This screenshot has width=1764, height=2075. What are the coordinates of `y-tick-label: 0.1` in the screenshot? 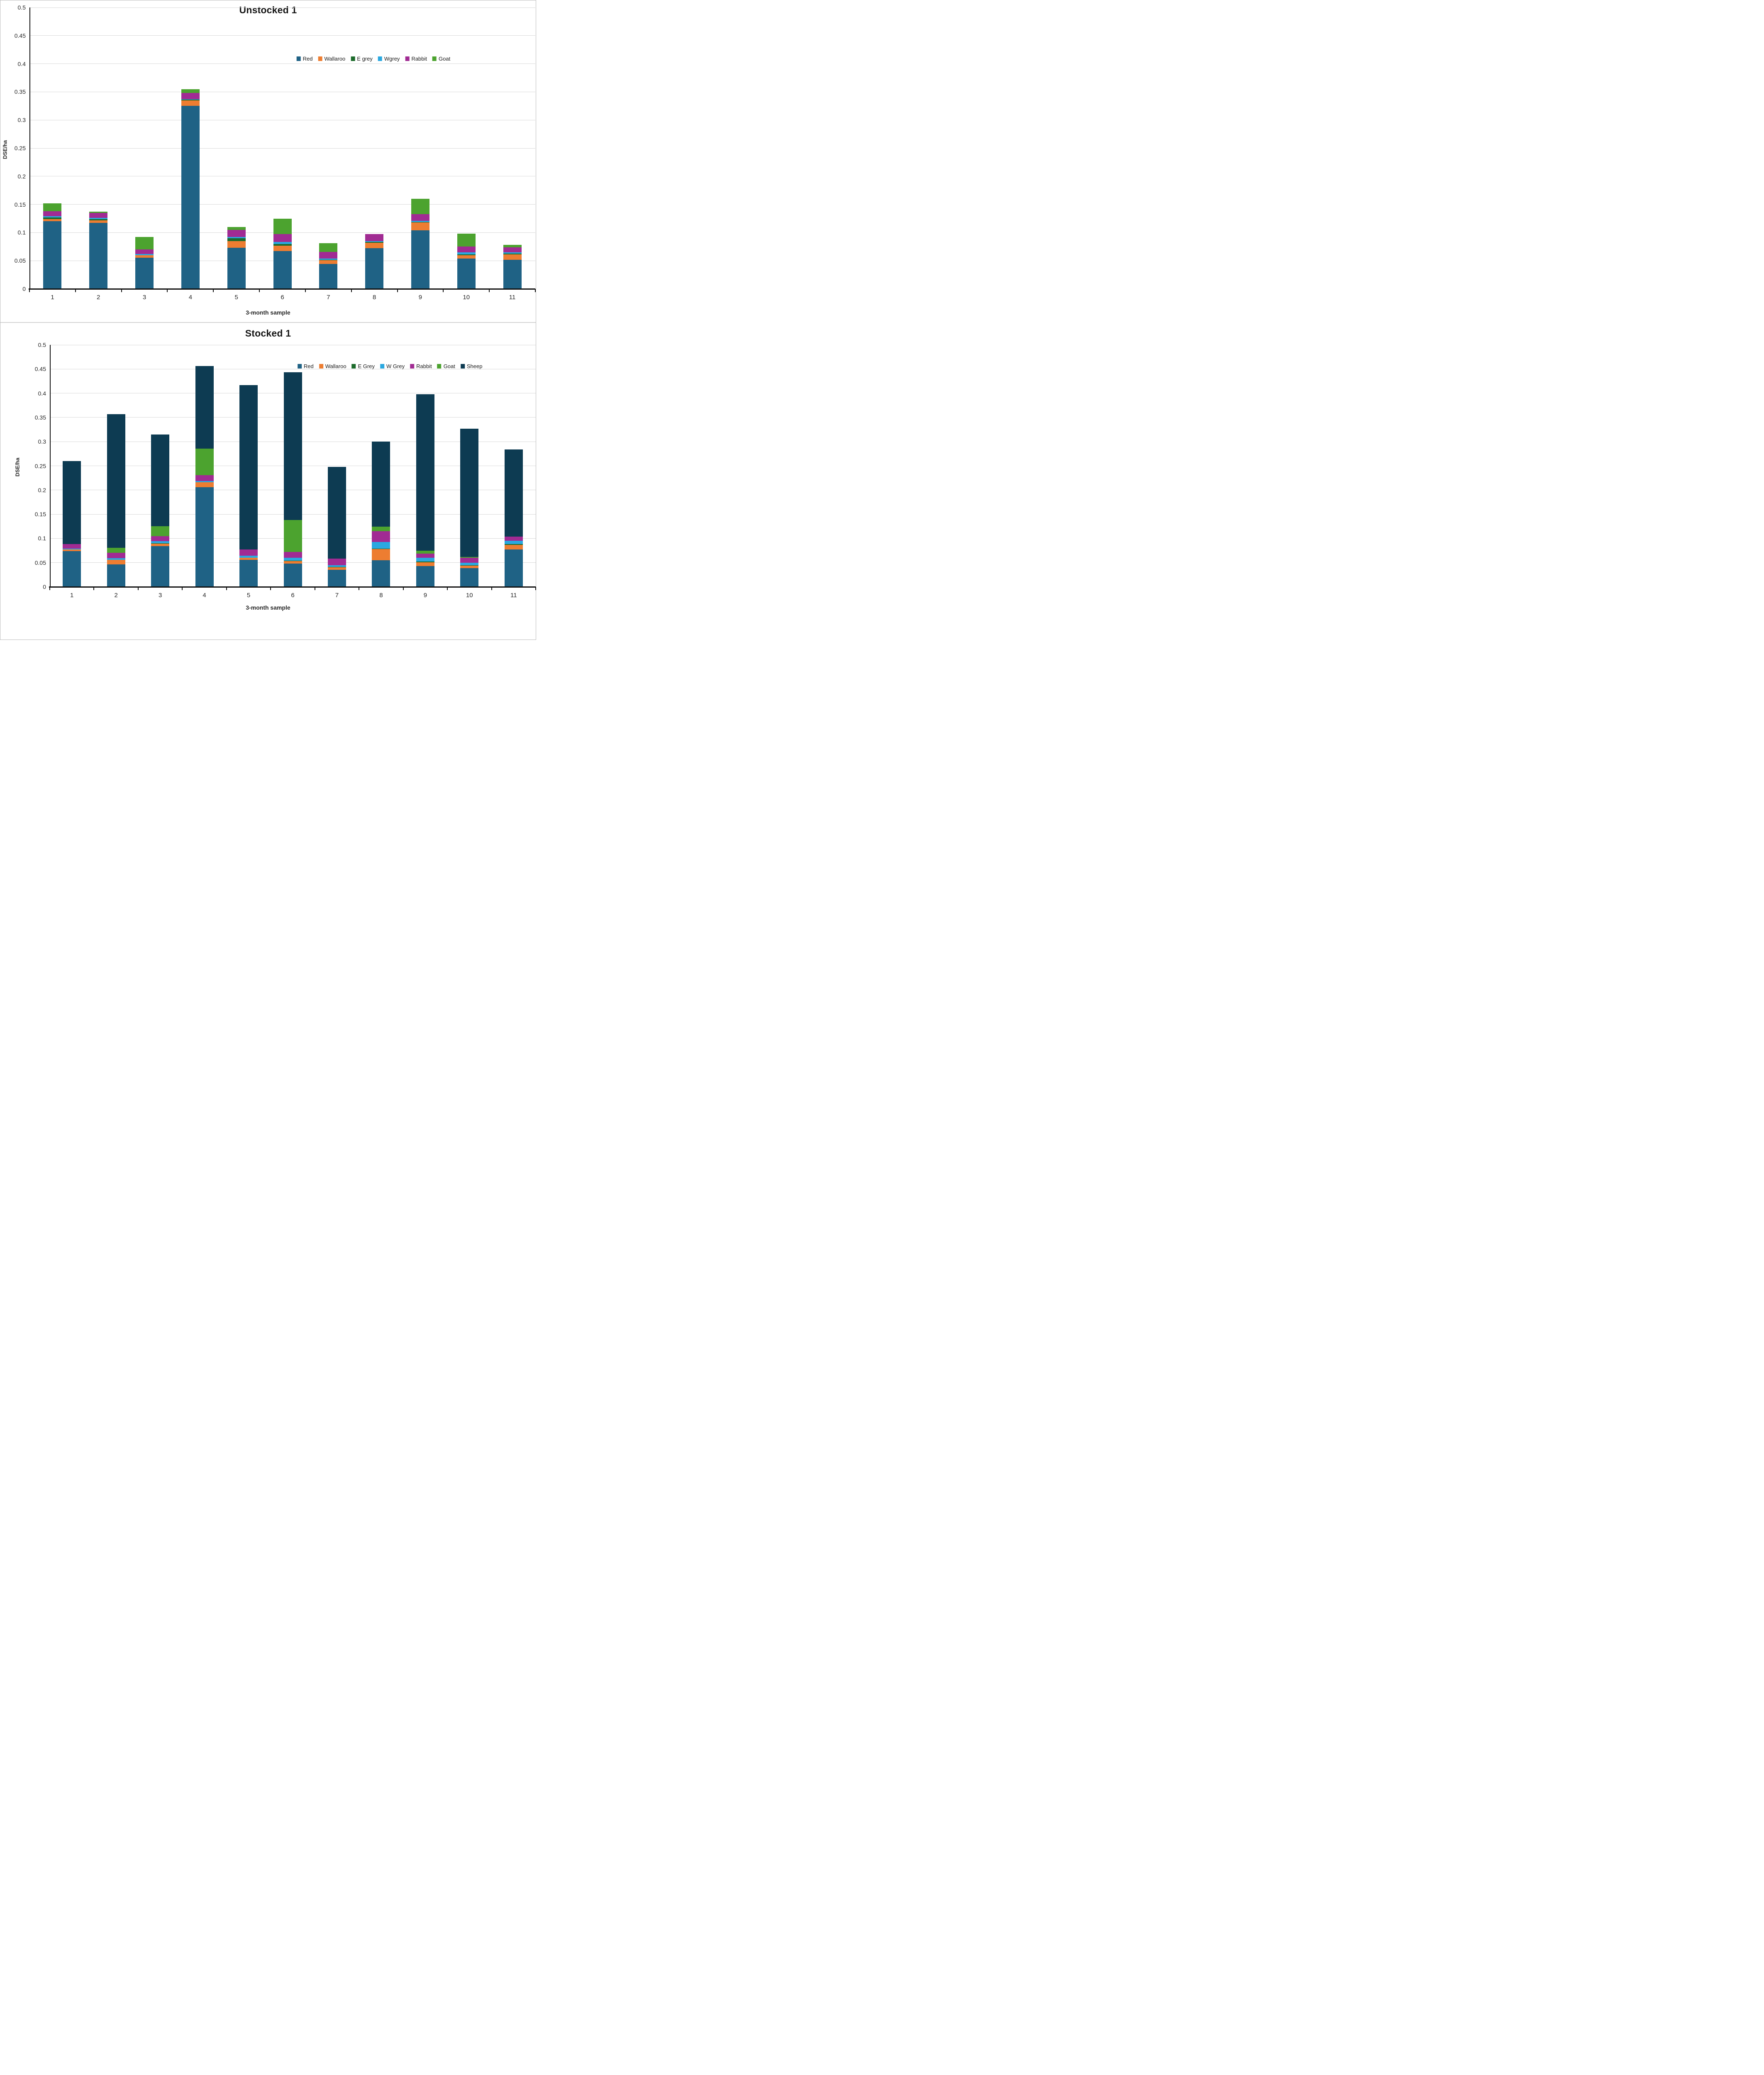 It's located at (21, 232).